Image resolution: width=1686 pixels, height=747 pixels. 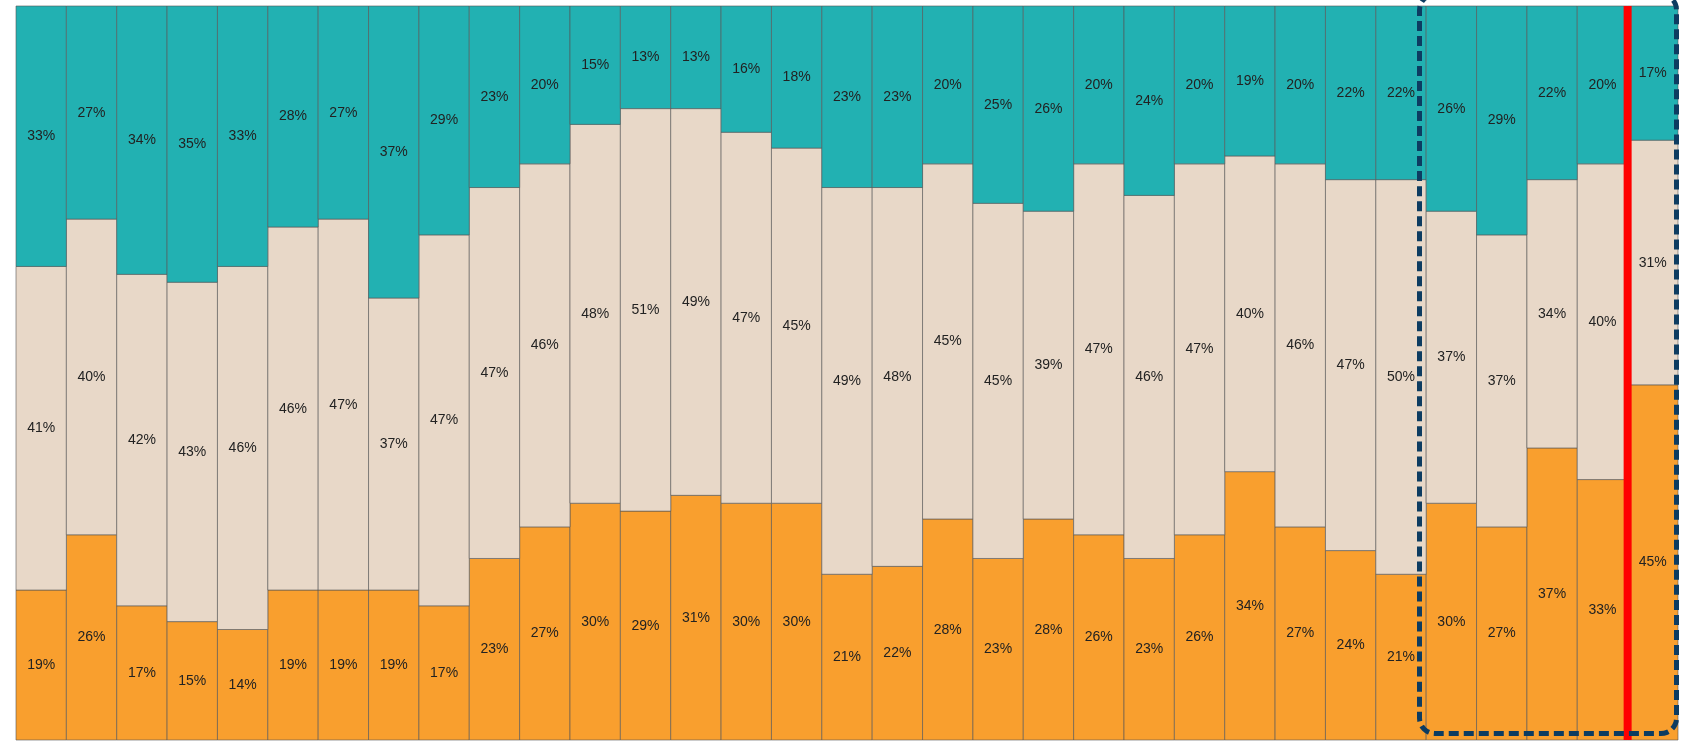 I want to click on data-label: 42%, so click(x=141, y=439).